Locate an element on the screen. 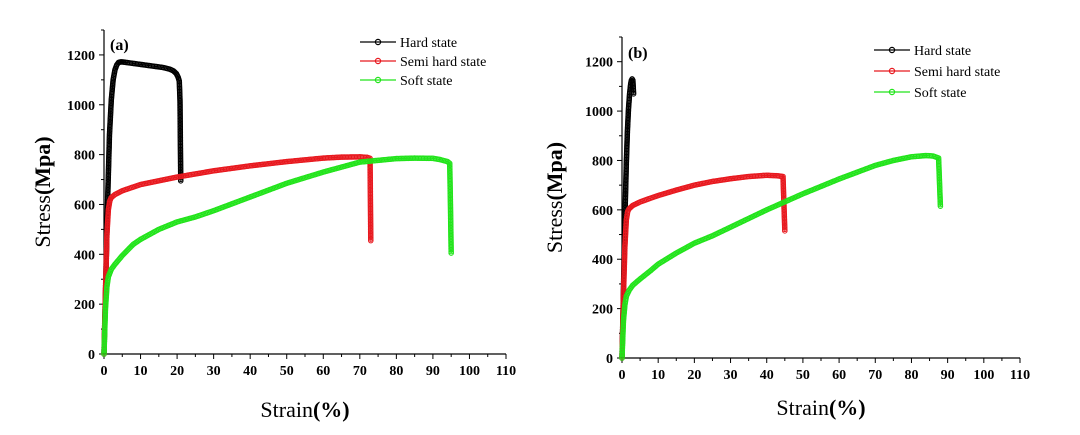  series-hard-state is located at coordinates (142, 208).